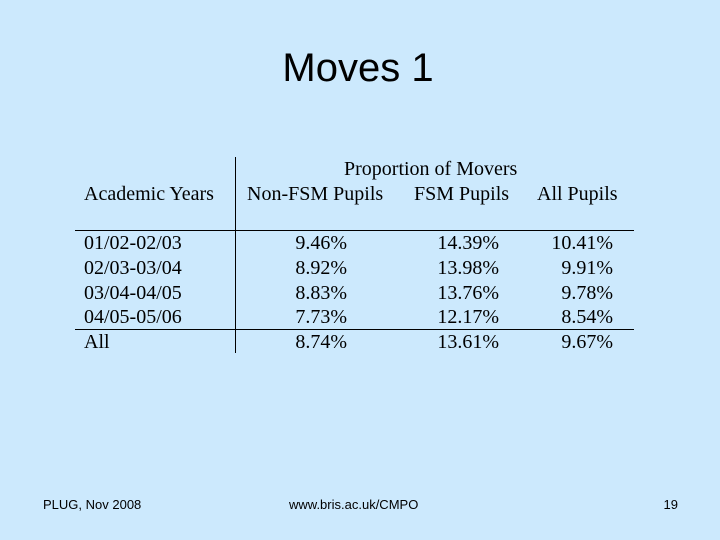 This screenshot has height=540, width=720. Describe the element at coordinates (354, 504) in the screenshot. I see `footer-url: www.bris.ac.uk/CMPO` at that location.